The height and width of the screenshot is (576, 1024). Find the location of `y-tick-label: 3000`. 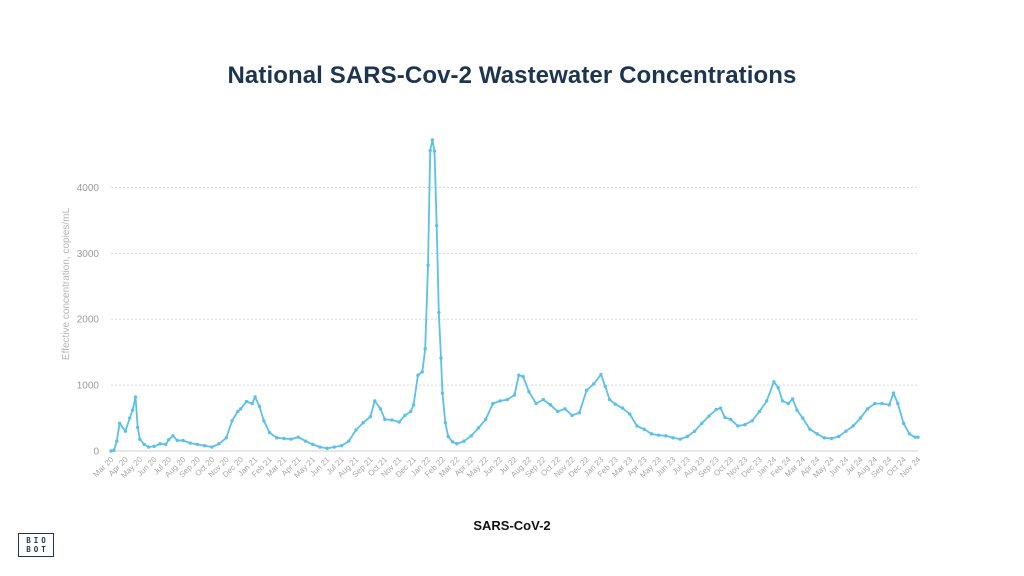

y-tick-label: 3000 is located at coordinates (88, 254).